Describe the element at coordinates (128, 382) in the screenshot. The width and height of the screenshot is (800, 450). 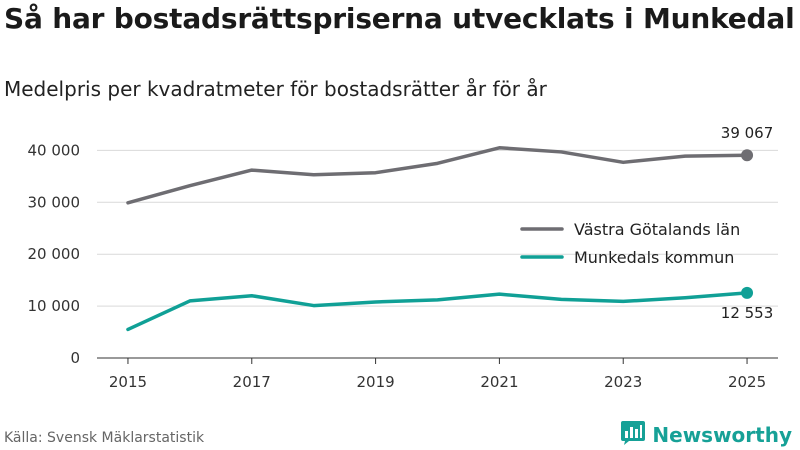
I see `x-tick-label: 2015` at that location.